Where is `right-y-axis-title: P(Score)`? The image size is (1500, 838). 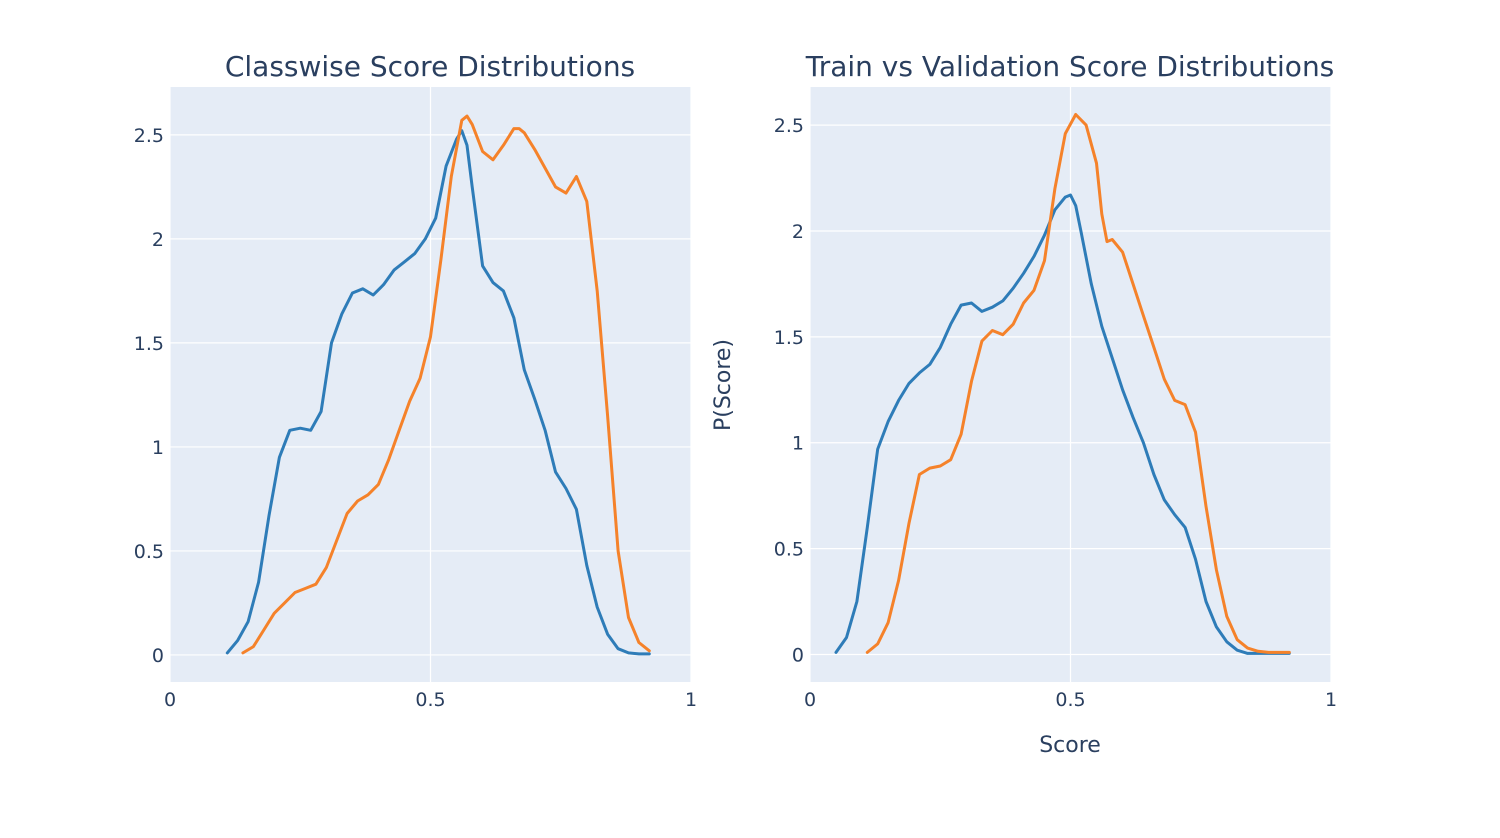
right-y-axis-title: P(Score) is located at coordinates (723, 385).